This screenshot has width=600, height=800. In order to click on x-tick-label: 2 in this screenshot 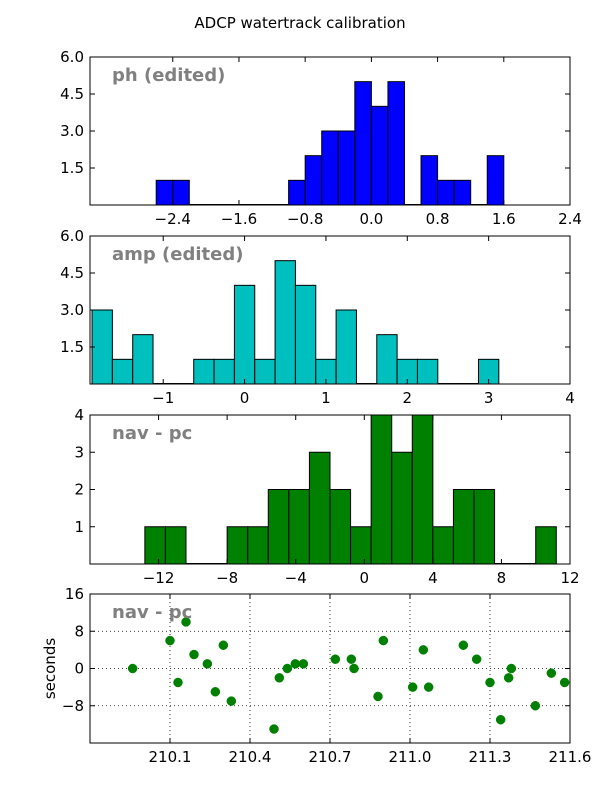, I will do `click(408, 398)`.